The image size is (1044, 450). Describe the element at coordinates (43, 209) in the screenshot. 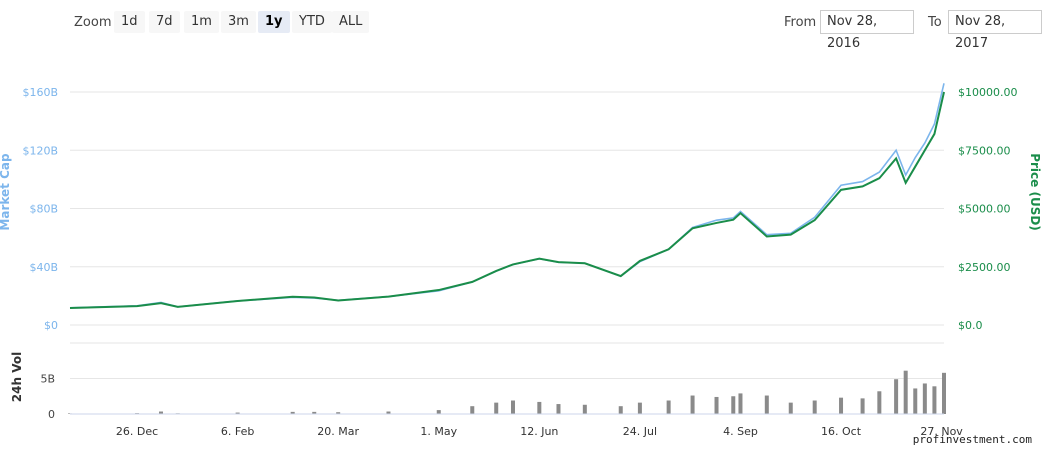

I see `left-axis-tick-label: $80B` at that location.